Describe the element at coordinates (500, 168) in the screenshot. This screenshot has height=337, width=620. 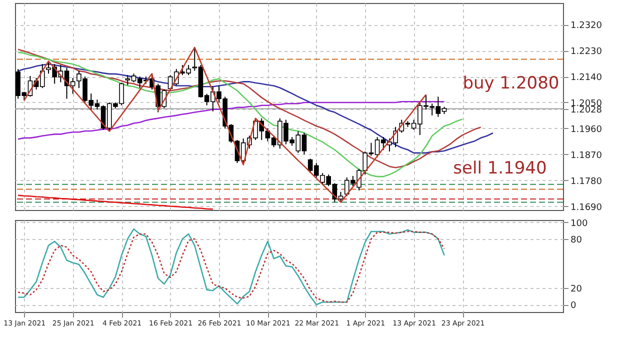
I see `annotation: sell 1.1940` at that location.